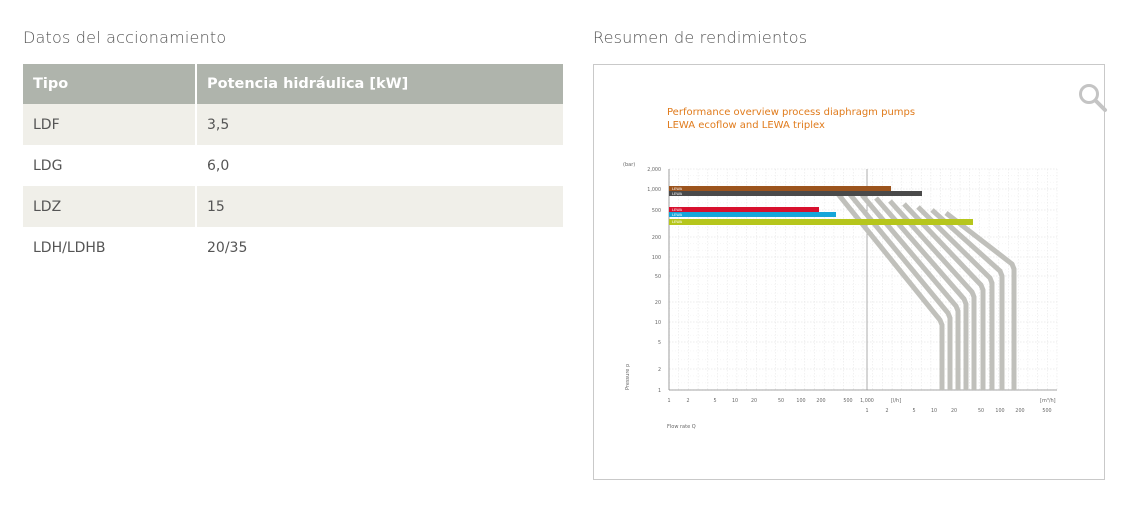 Image resolution: width=1145 pixels, height=513 pixels. What do you see at coordinates (293, 247) in the screenshot?
I see `table-row: LDH/LDHB 20/35` at bounding box center [293, 247].